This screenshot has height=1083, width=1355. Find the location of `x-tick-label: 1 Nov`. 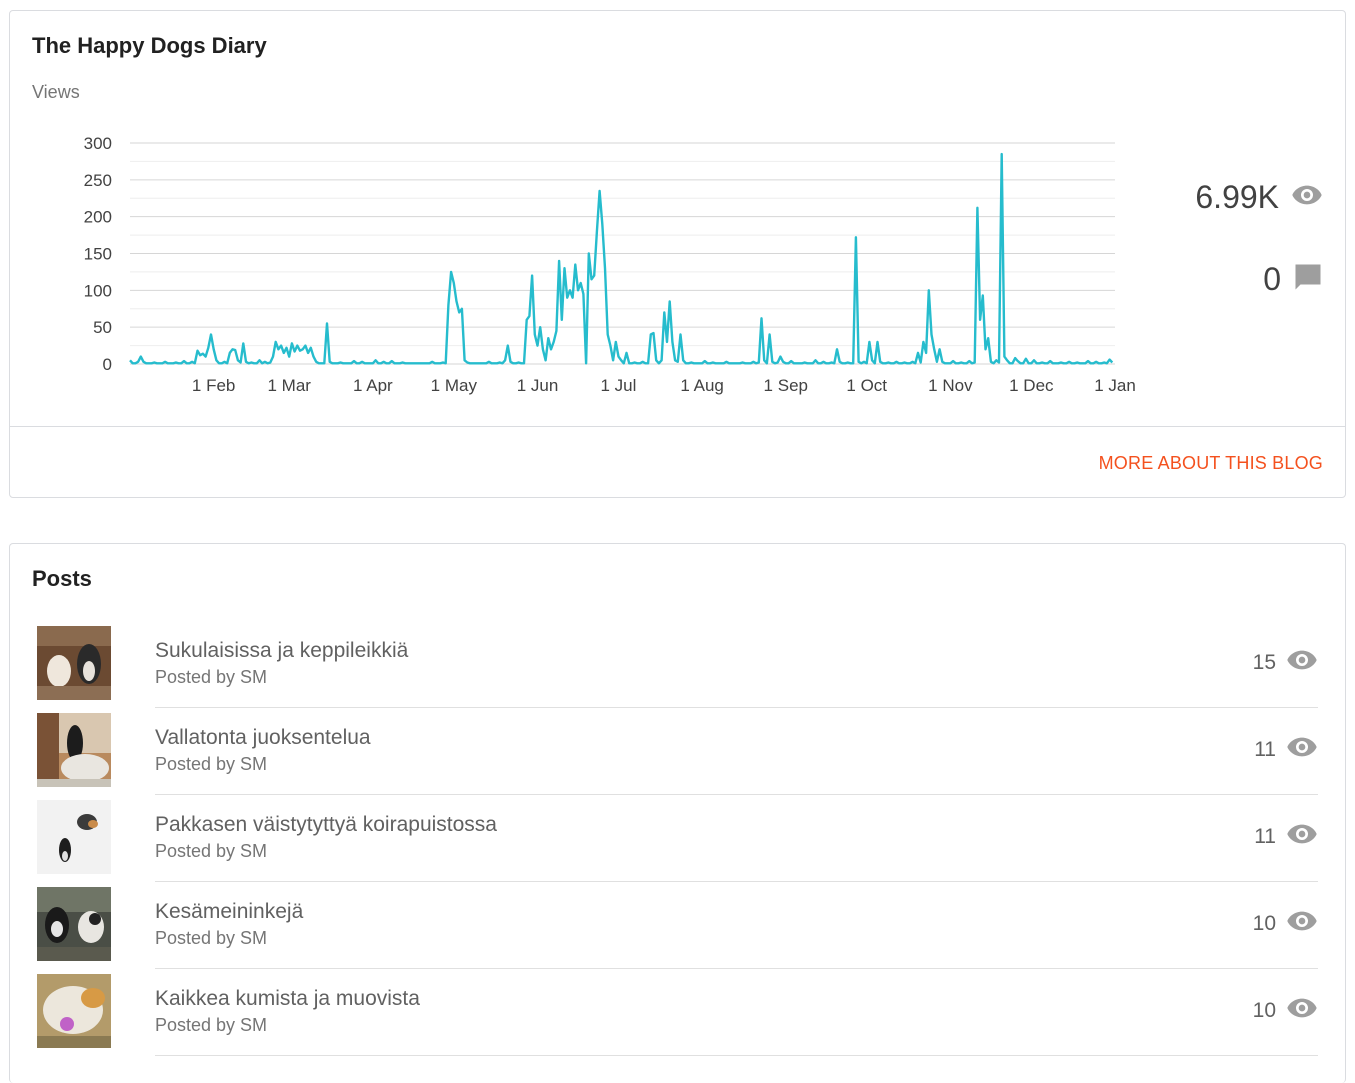

x-tick-label: 1 Nov is located at coordinates (950, 385).